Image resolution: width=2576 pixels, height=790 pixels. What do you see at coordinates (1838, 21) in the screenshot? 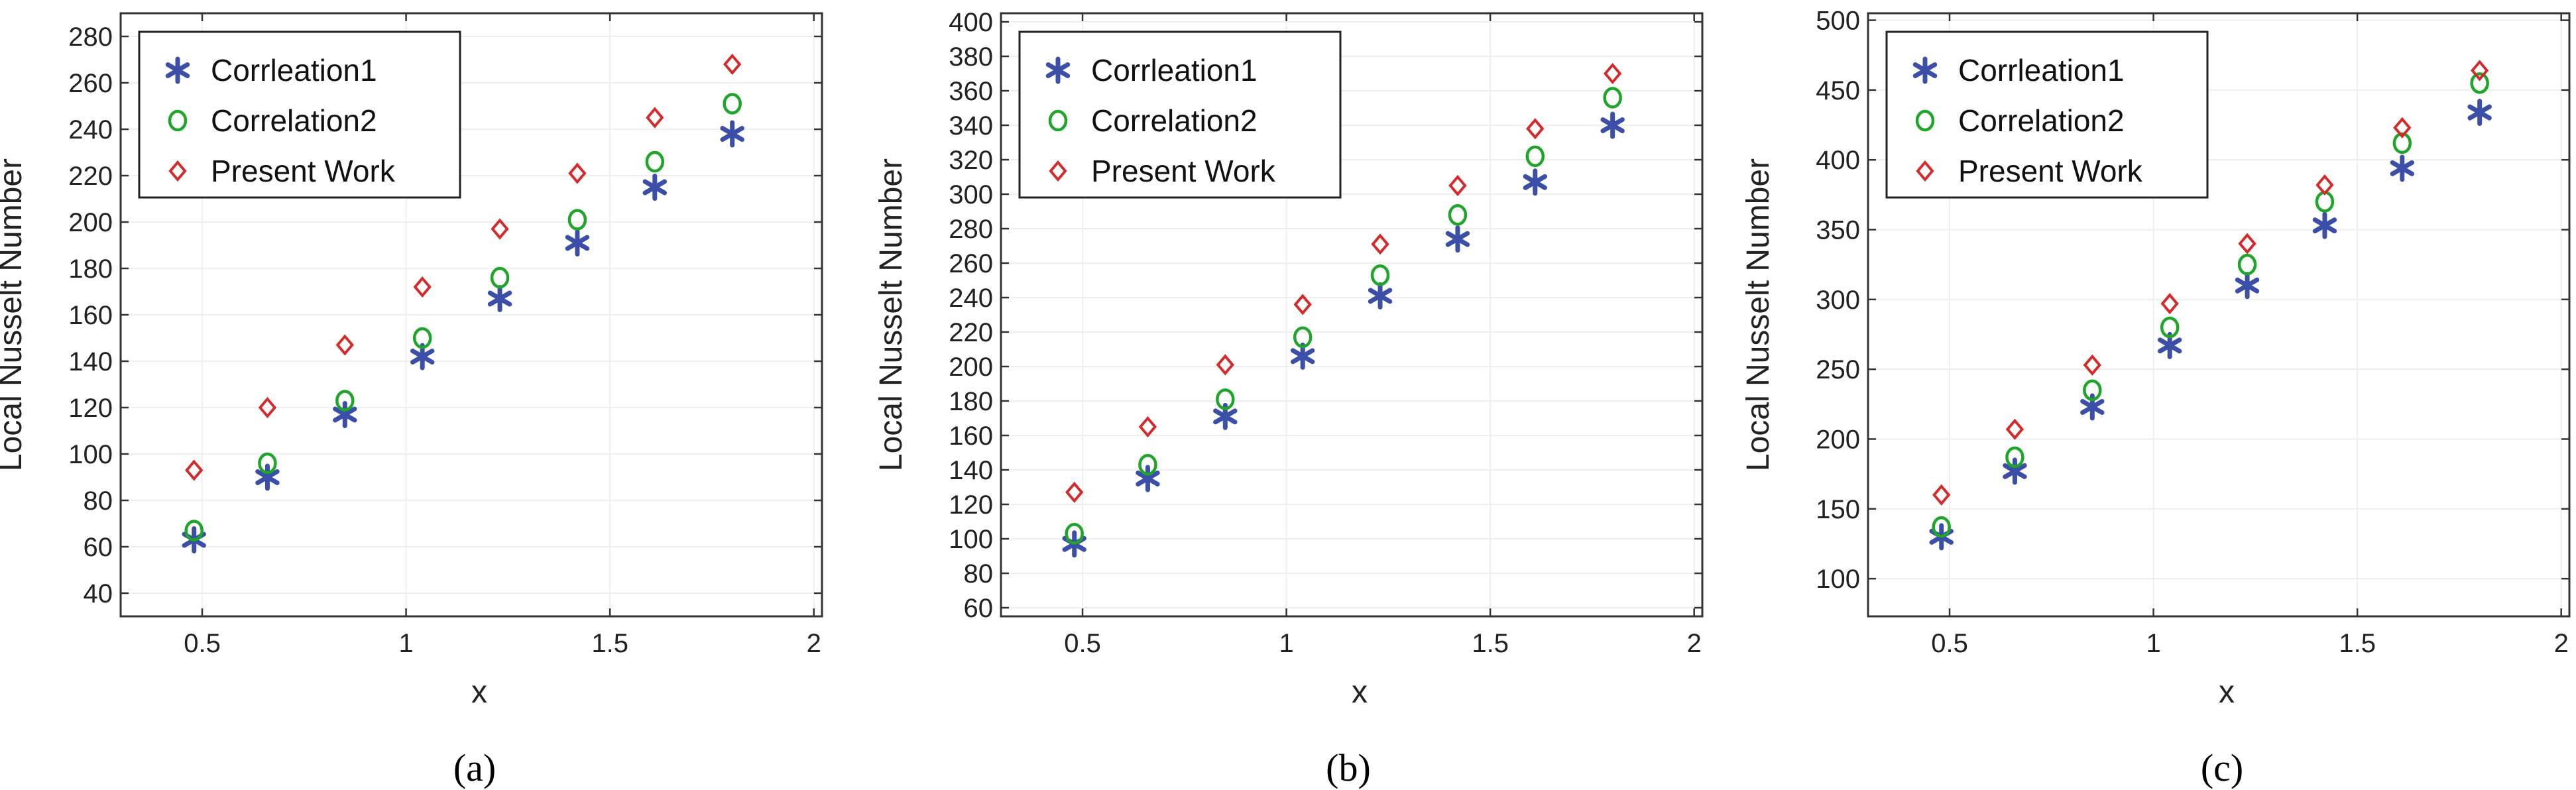
I see `y-tick-label: 500` at bounding box center [1838, 21].